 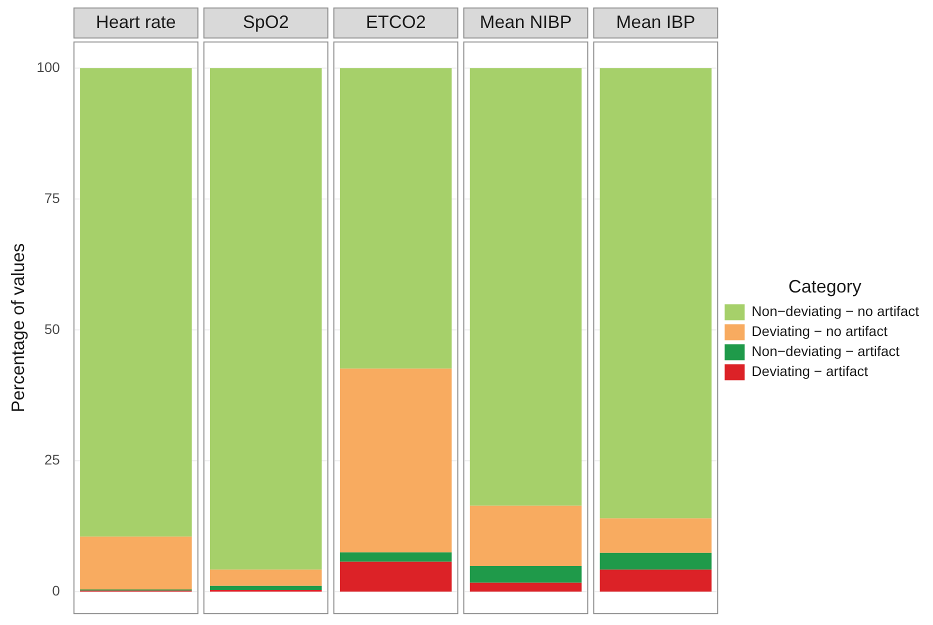 What do you see at coordinates (52, 198) in the screenshot?
I see `y-tick-label: 75` at bounding box center [52, 198].